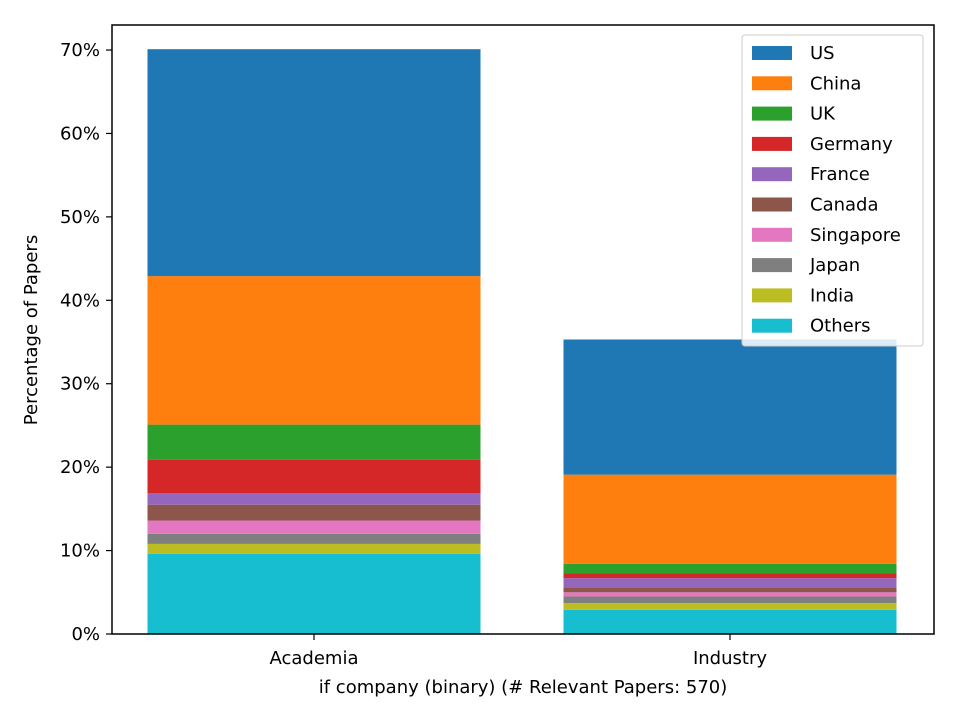  I want to click on legend-swatch-india, so click(772, 295).